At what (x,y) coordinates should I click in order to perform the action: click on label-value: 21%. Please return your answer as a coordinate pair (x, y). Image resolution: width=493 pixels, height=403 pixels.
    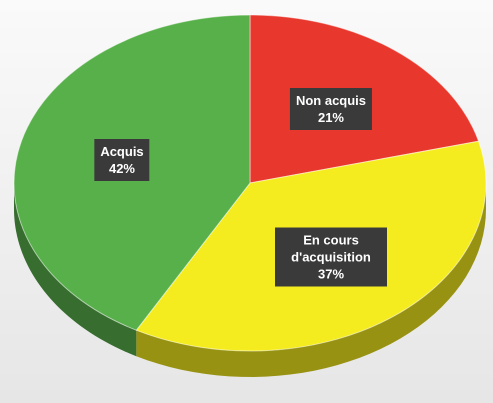
    Looking at the image, I should click on (331, 117).